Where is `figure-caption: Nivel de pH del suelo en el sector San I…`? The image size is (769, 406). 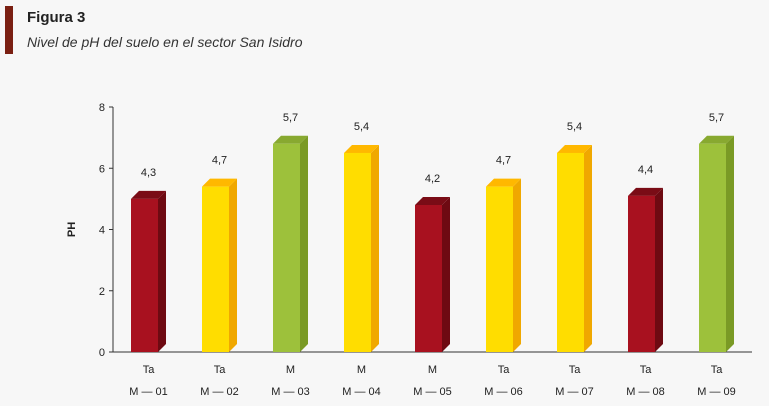
figure-caption: Nivel de pH del suelo en el sector San I… is located at coordinates (165, 42).